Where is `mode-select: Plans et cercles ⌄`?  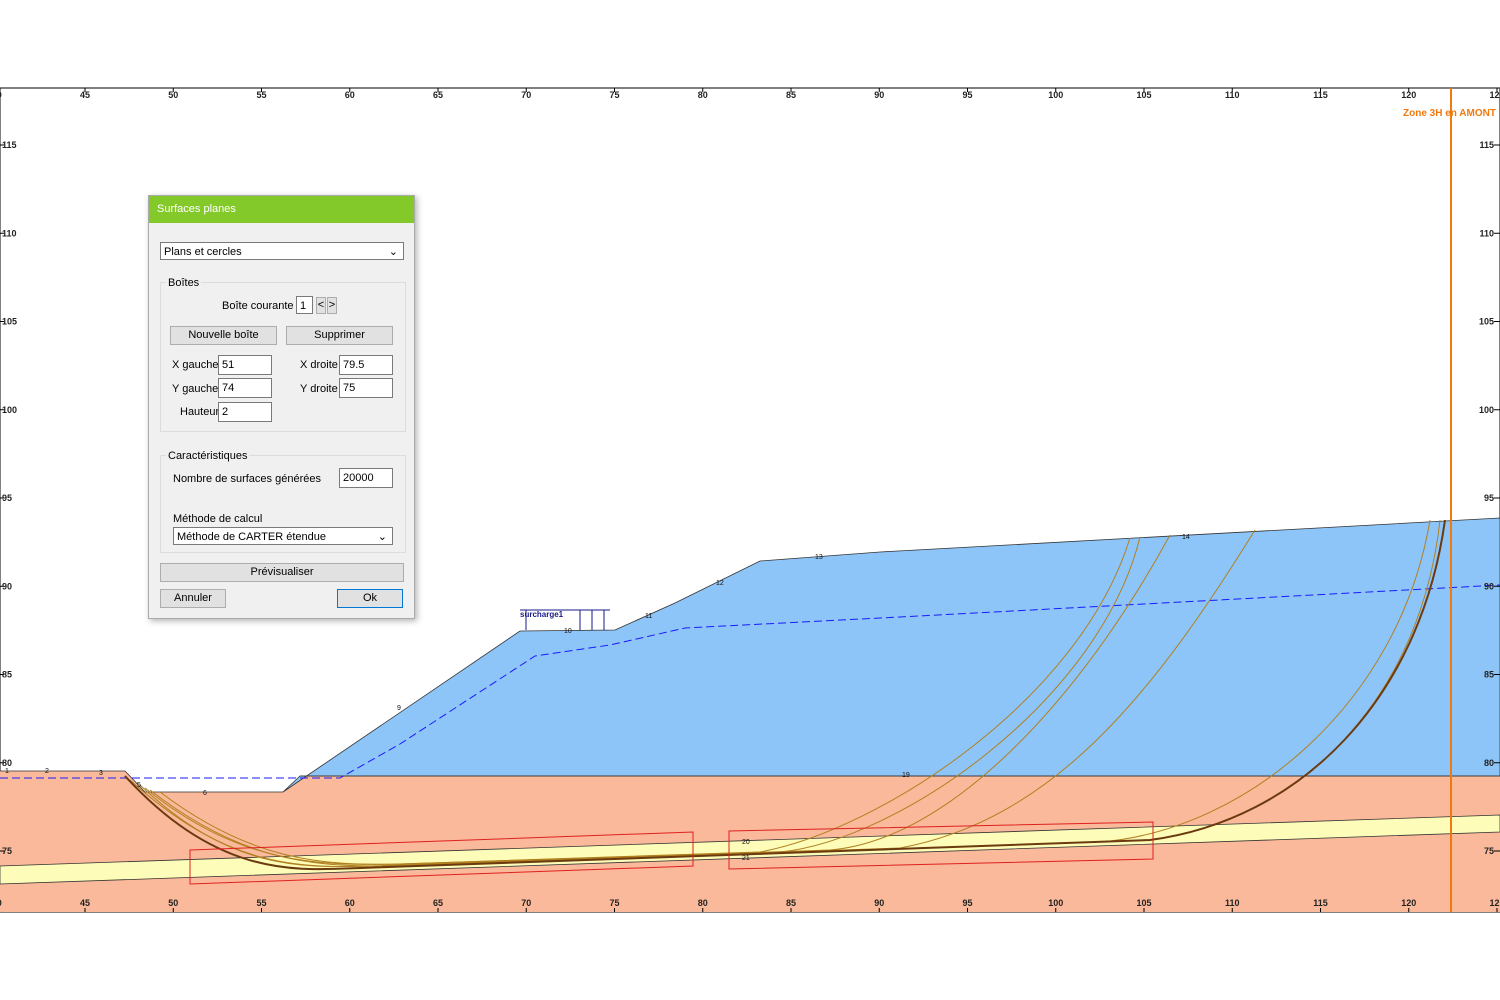
mode-select: Plans et cercles ⌄ is located at coordinates (282, 251).